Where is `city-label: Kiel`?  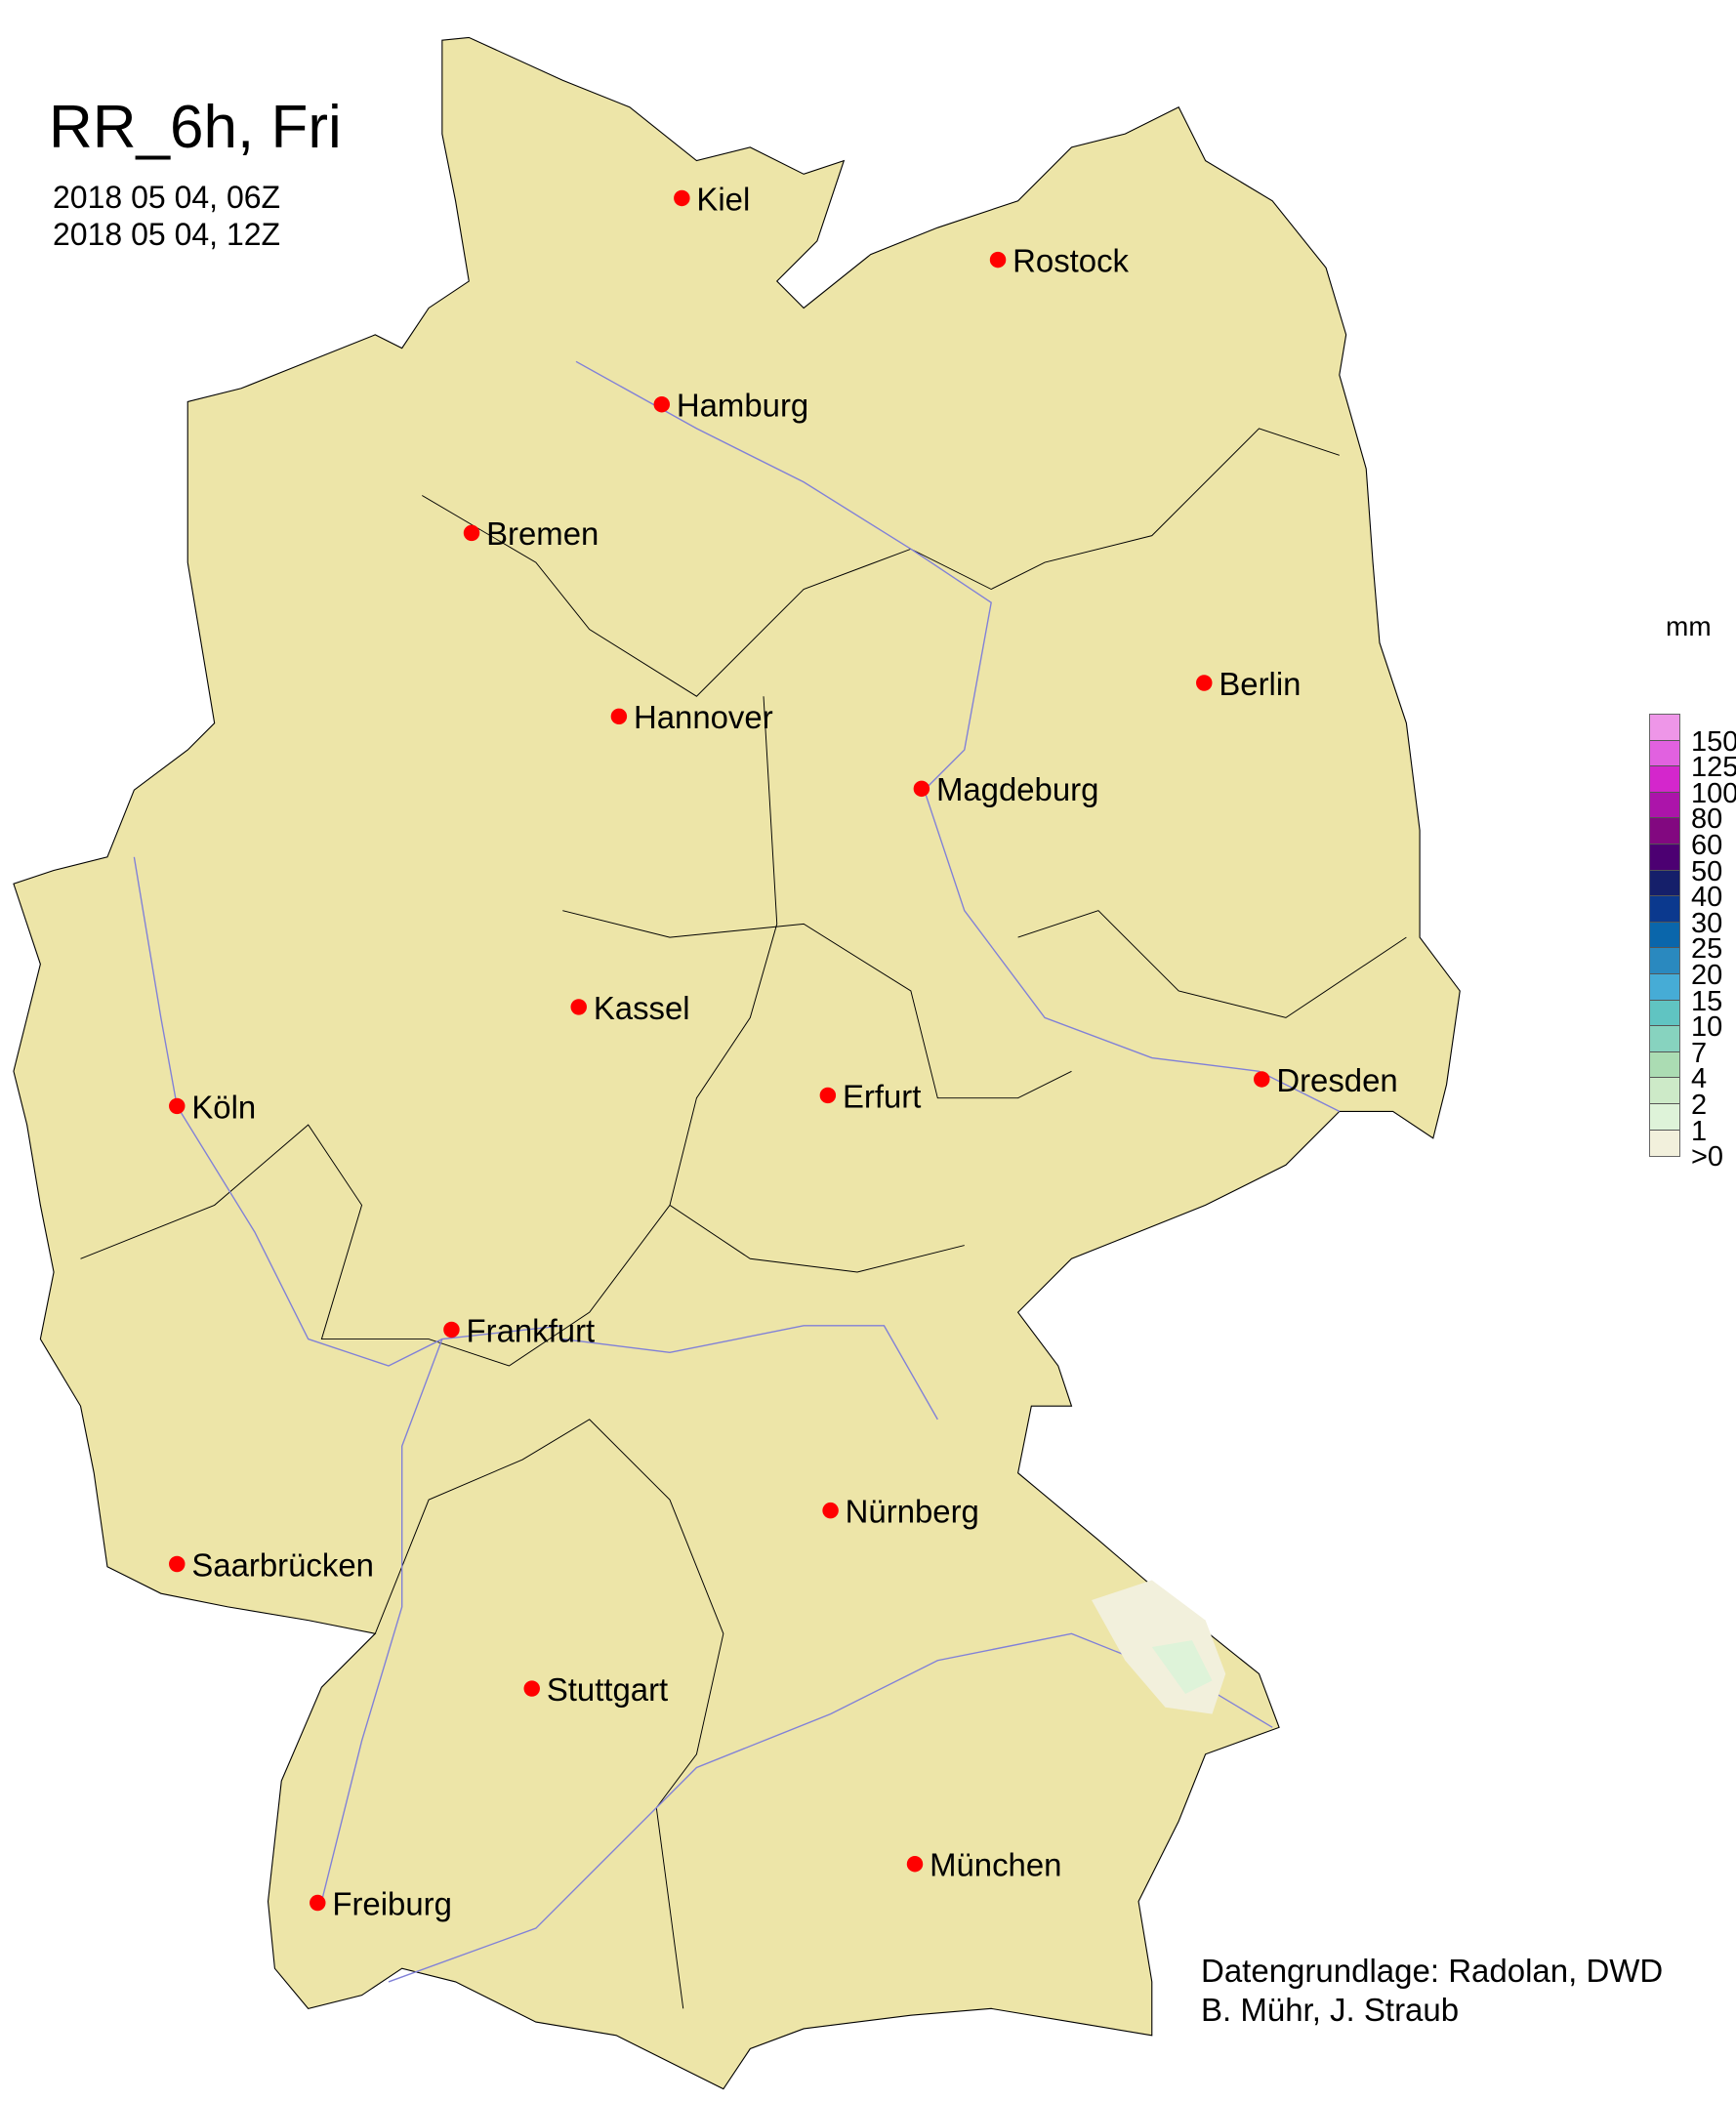 city-label: Kiel is located at coordinates (723, 199).